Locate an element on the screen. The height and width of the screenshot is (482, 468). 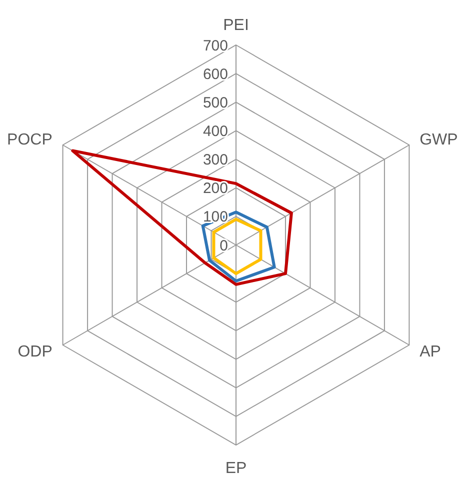
y-tick-label: 200 is located at coordinates (215, 189).